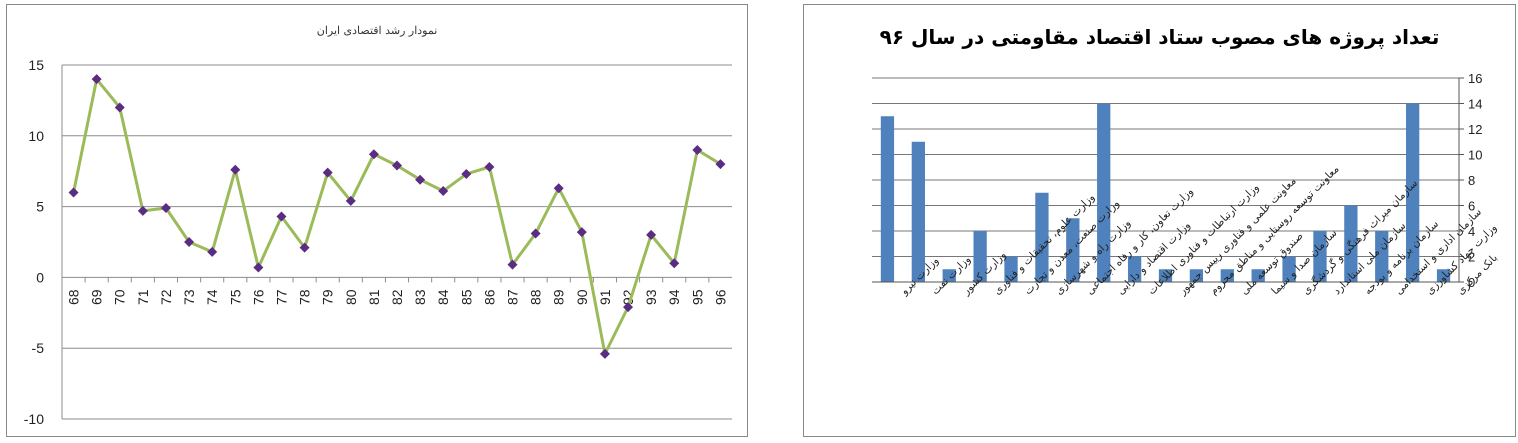 The width and height of the screenshot is (1518, 443). I want to click on x-tick-label: 78, so click(305, 297).